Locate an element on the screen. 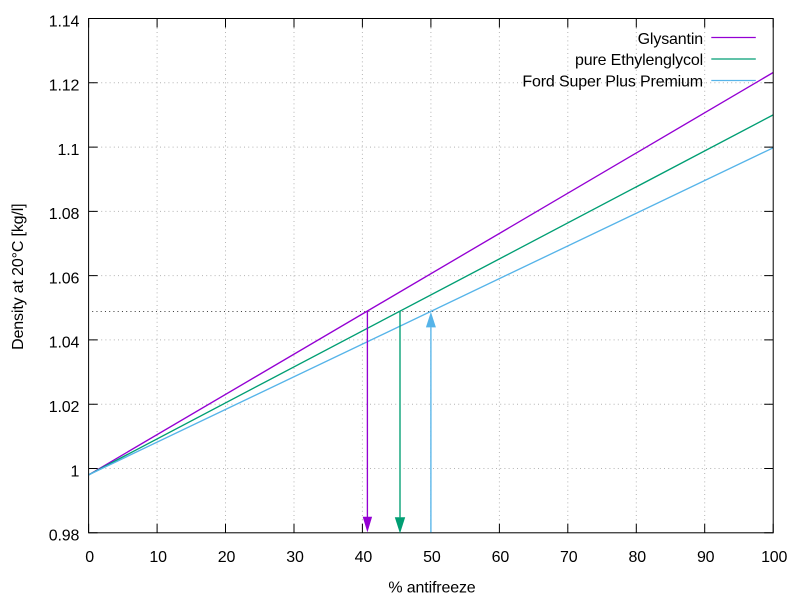 Image resolution: width=800 pixels, height=600 pixels. svg-text: 1.06 is located at coordinates (64, 278).